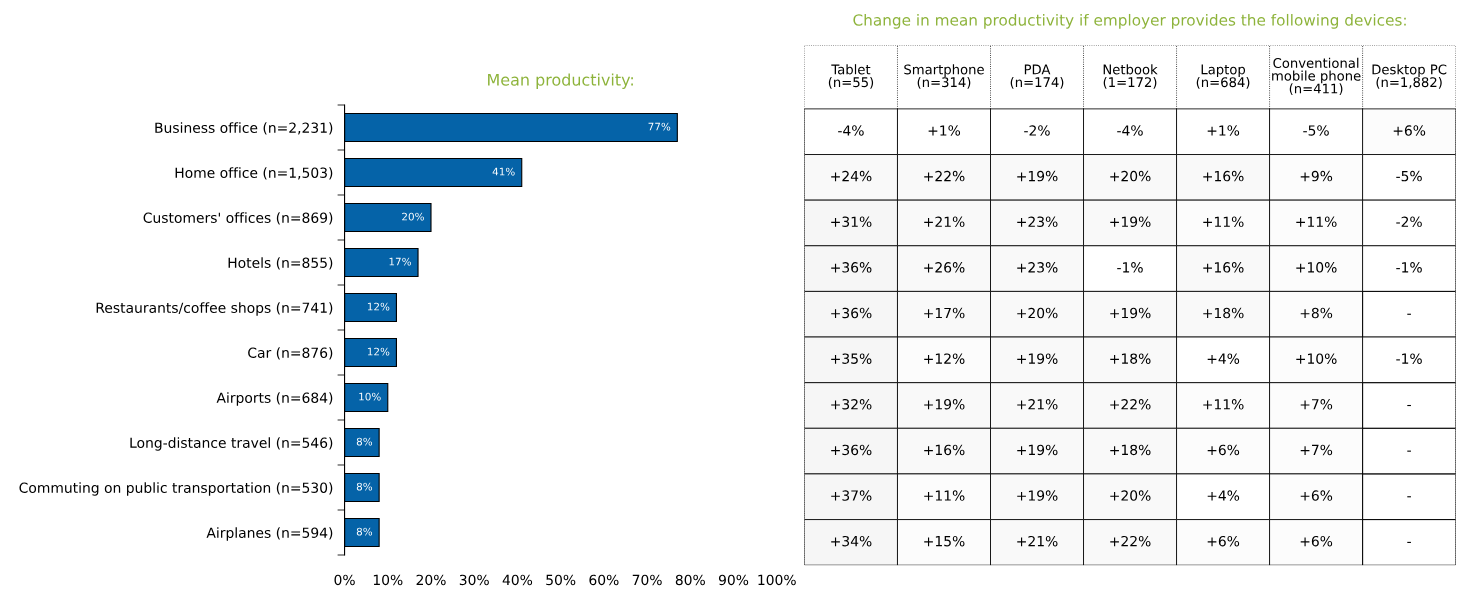  Describe the element at coordinates (659, 126) in the screenshot. I see `data-label: 77%` at that location.